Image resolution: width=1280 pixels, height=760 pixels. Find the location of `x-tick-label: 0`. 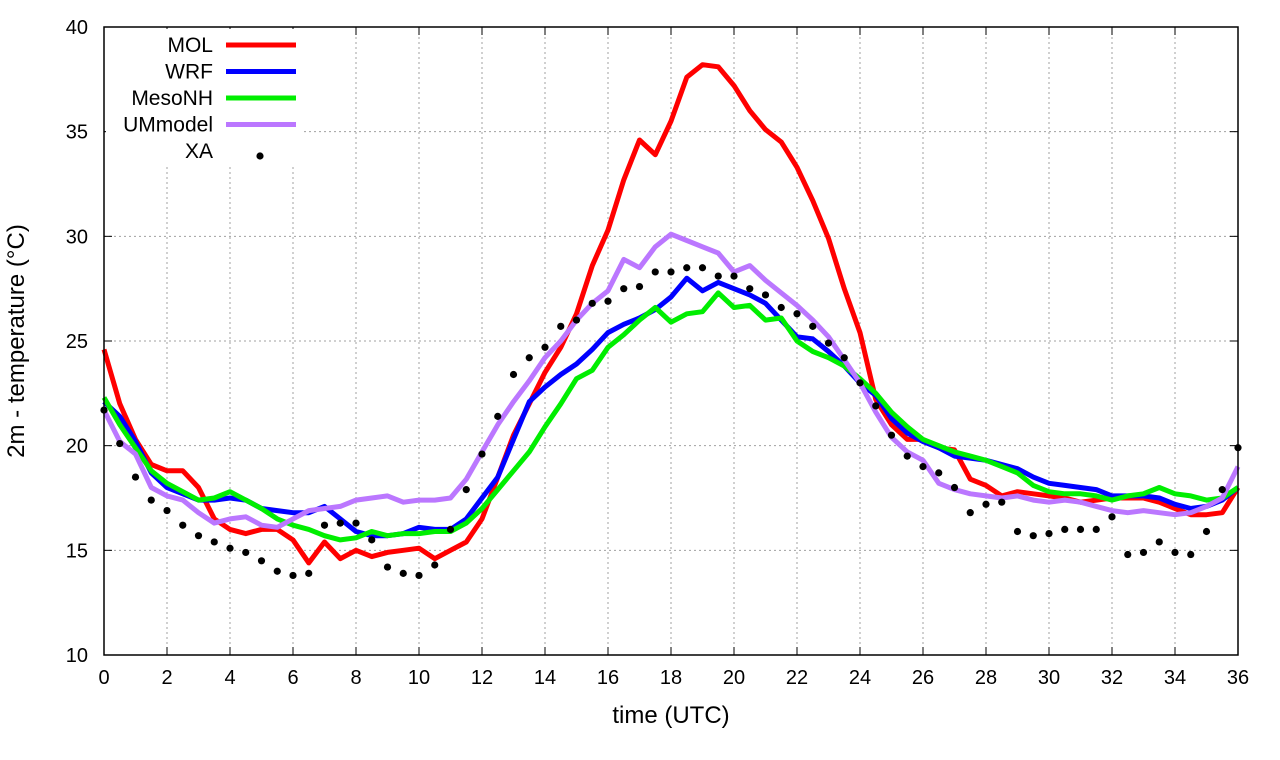

x-tick-label: 0 is located at coordinates (103, 678).